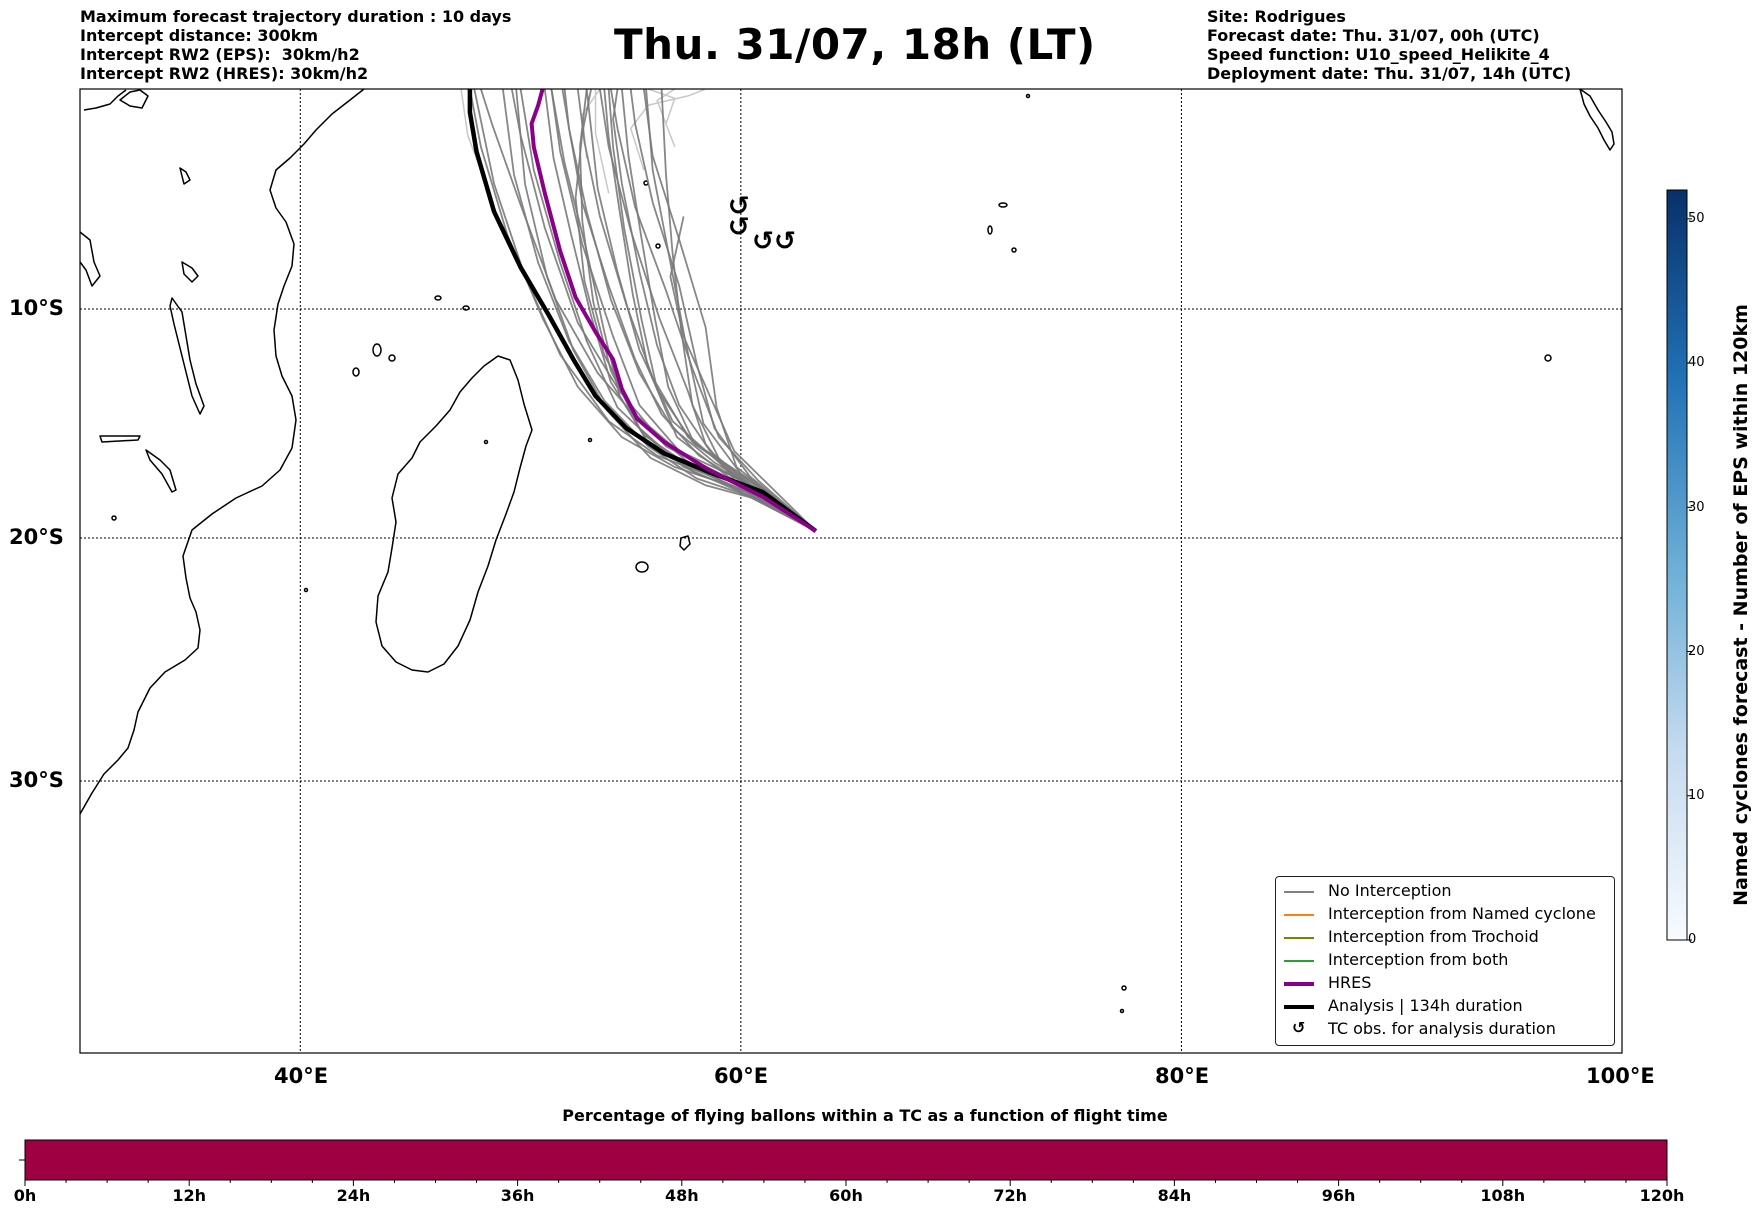 Image resolution: width=1752 pixels, height=1213 pixels. I want to click on analysis-track, so click(642, 311).